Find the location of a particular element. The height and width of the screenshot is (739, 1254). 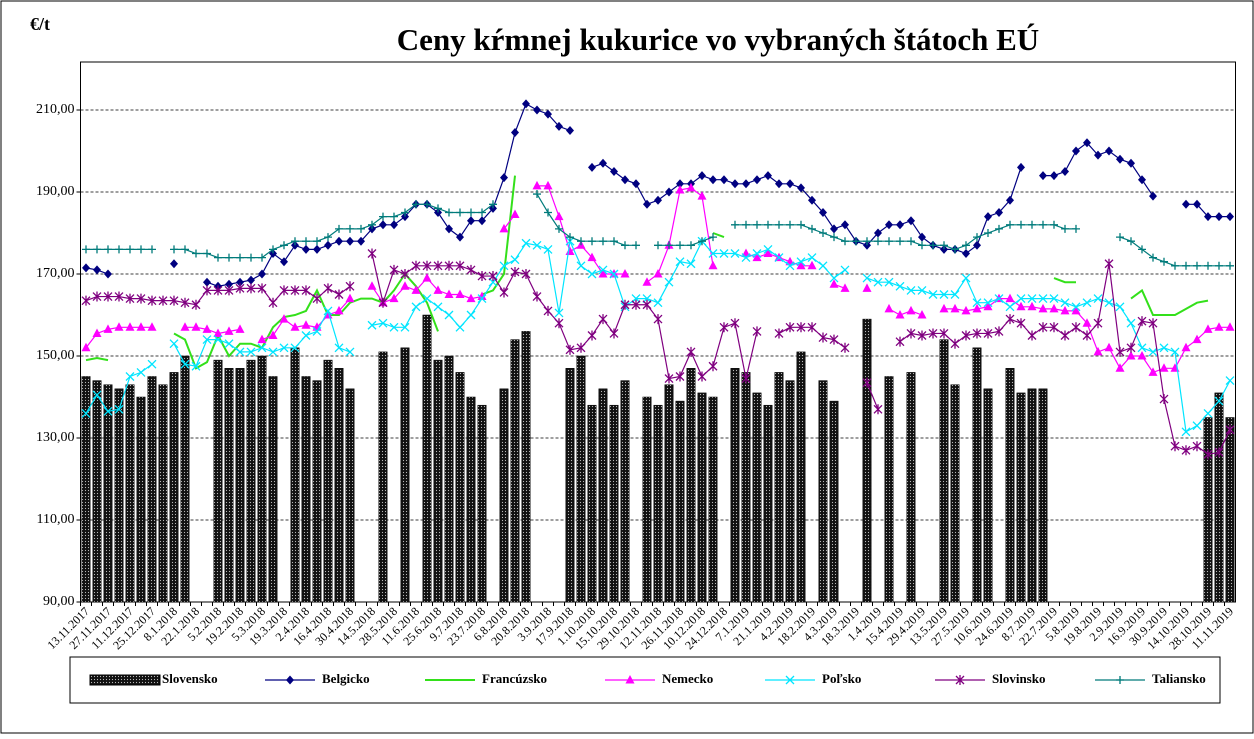

legend-label: Nemecko is located at coordinates (687, 678).